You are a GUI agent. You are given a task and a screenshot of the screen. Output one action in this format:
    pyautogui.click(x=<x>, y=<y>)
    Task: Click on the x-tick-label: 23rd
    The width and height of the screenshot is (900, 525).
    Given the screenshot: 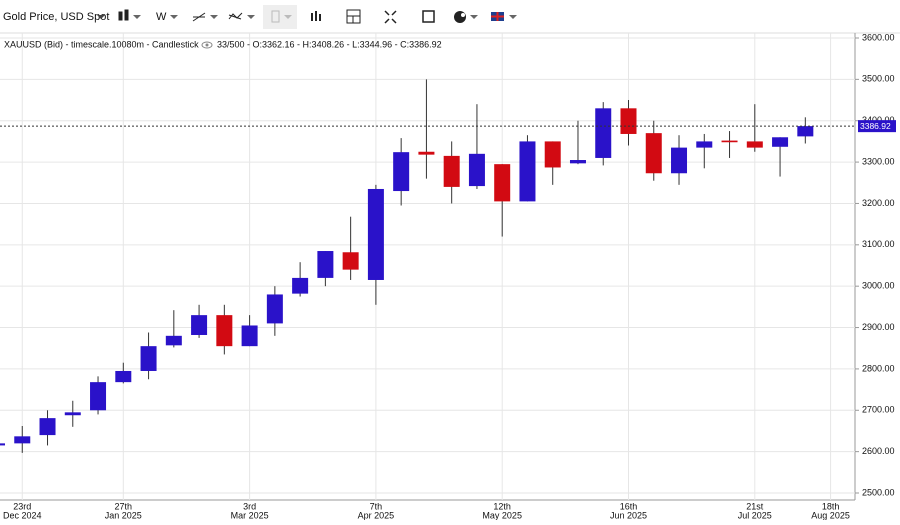 What is the action you would take?
    pyautogui.click(x=22, y=506)
    